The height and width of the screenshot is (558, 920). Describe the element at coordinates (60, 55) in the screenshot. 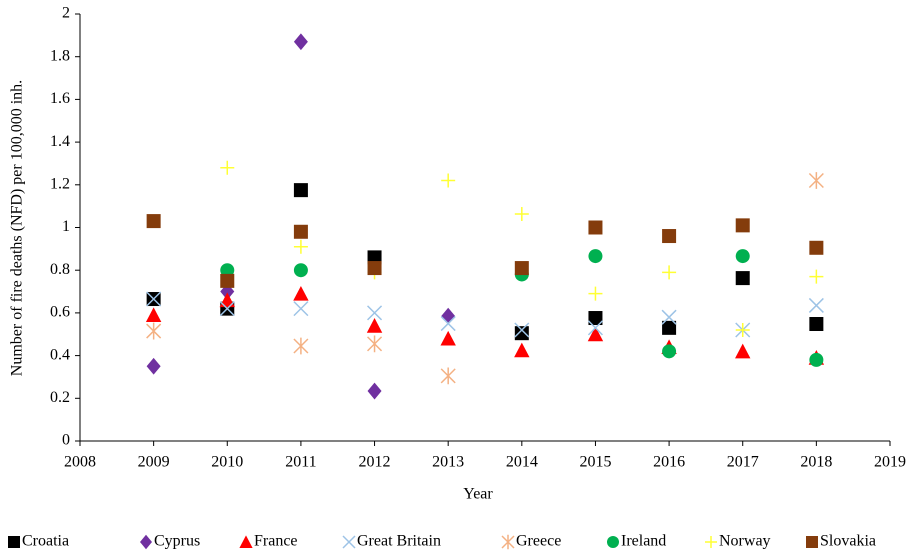

I see `y-tick-label: 1.8` at that location.